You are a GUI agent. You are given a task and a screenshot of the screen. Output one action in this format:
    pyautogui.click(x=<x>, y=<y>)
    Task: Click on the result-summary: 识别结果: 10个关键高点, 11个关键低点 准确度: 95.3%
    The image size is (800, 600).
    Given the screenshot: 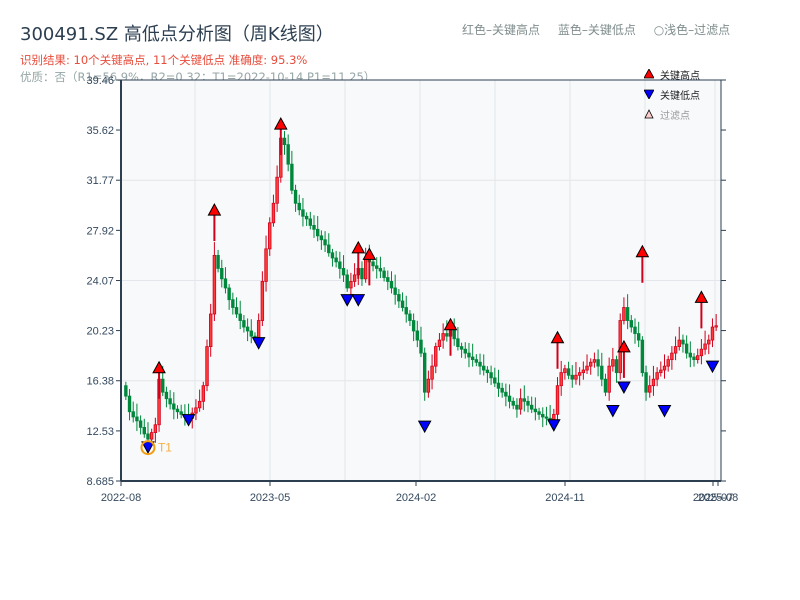 What is the action you would take?
    pyautogui.click(x=164, y=60)
    